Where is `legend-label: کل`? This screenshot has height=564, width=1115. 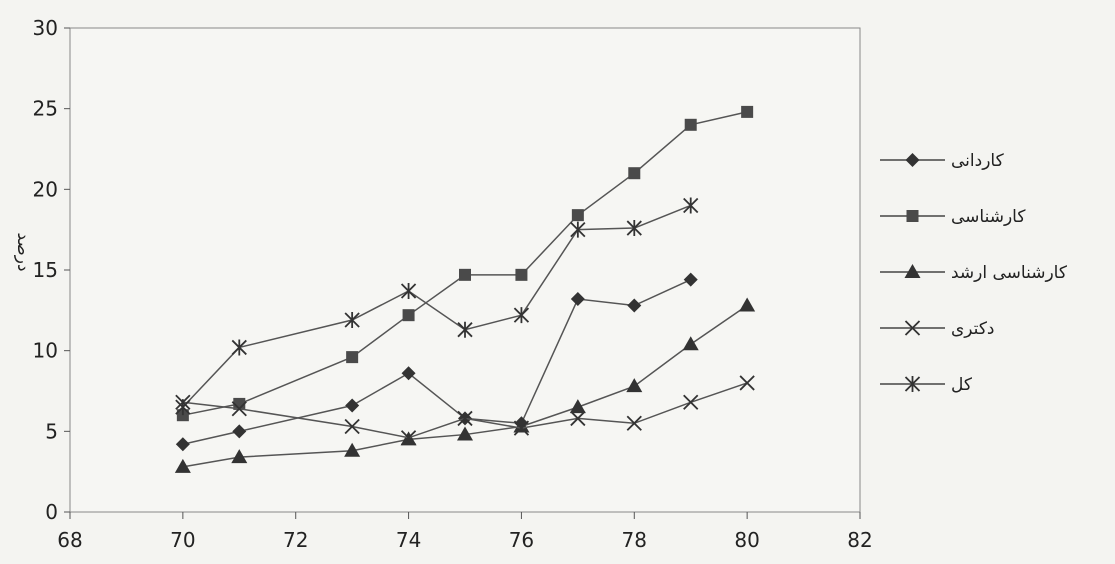
legend-label: کل is located at coordinates (962, 385).